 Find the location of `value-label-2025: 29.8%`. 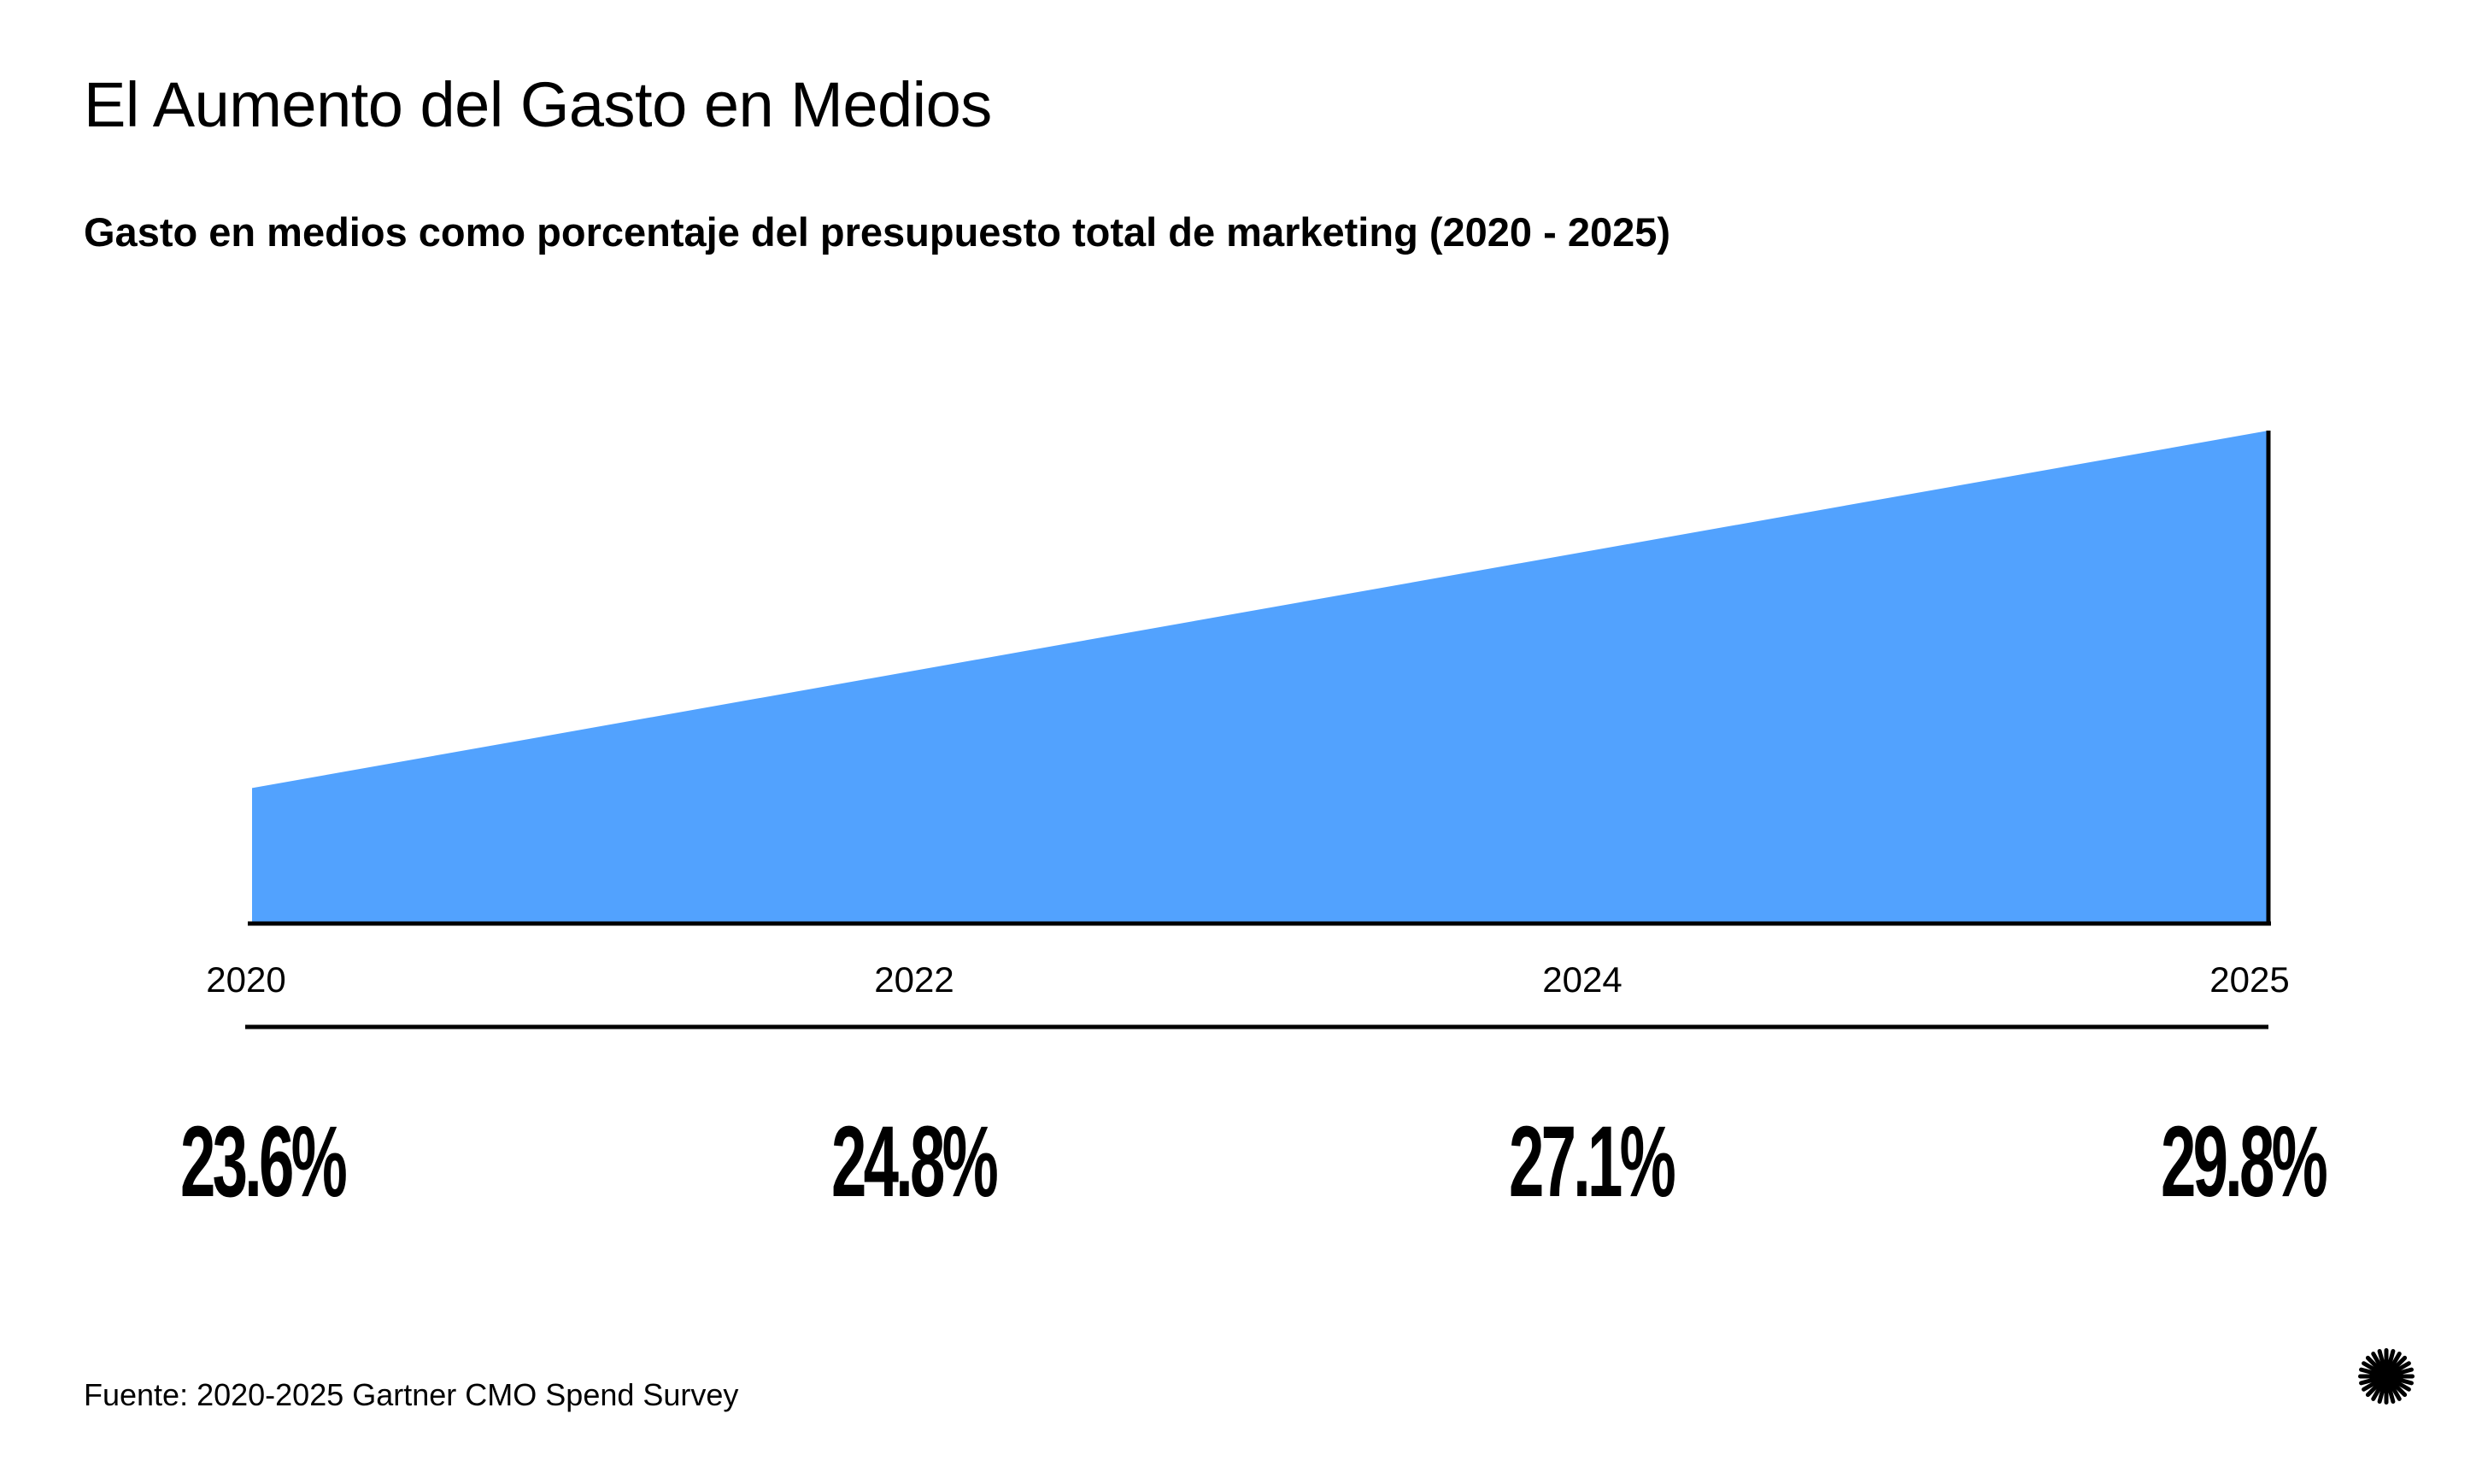

value-label-2025: 29.8% is located at coordinates (2244, 1162).